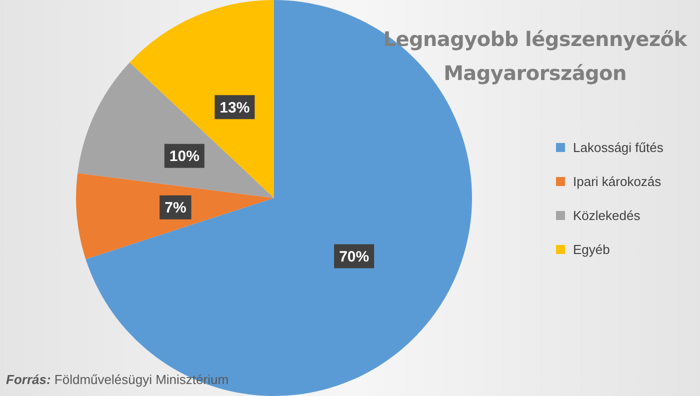  What do you see at coordinates (606, 215) in the screenshot?
I see `legend-label: Közlekedés` at bounding box center [606, 215].